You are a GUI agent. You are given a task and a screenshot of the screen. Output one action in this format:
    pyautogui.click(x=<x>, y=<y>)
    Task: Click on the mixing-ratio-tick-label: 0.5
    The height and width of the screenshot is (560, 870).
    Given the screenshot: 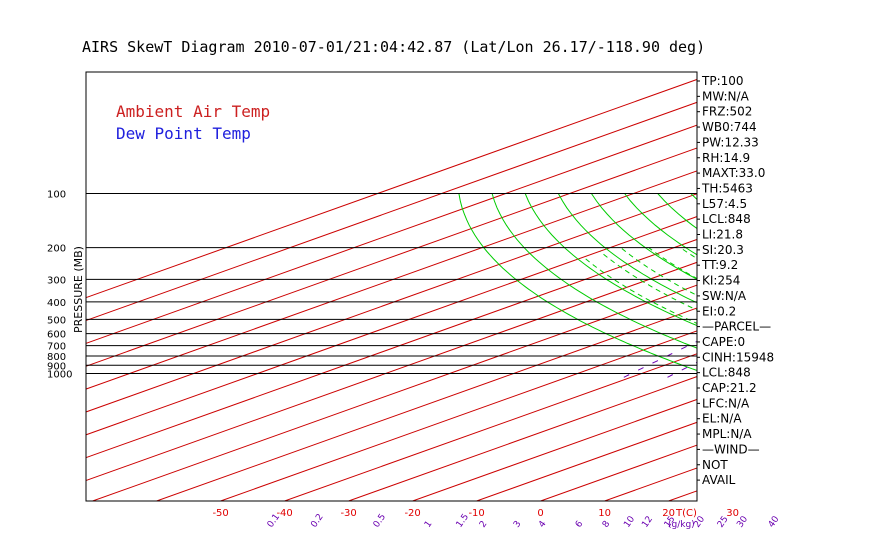 What is the action you would take?
    pyautogui.click(x=380, y=520)
    